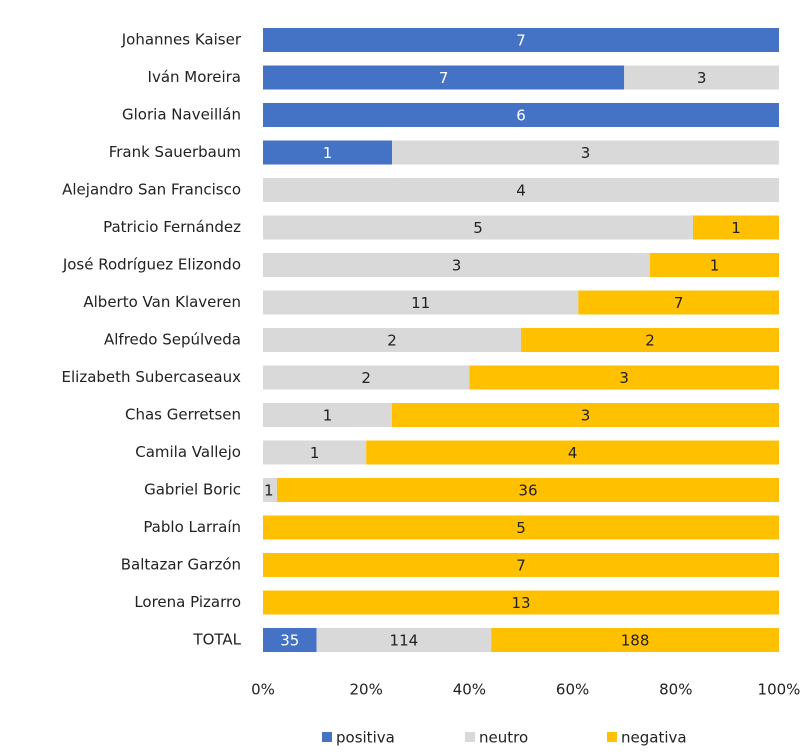 The width and height of the screenshot is (809, 753). Describe the element at coordinates (263, 690) in the screenshot. I see `x-tick-label: 0%` at that location.